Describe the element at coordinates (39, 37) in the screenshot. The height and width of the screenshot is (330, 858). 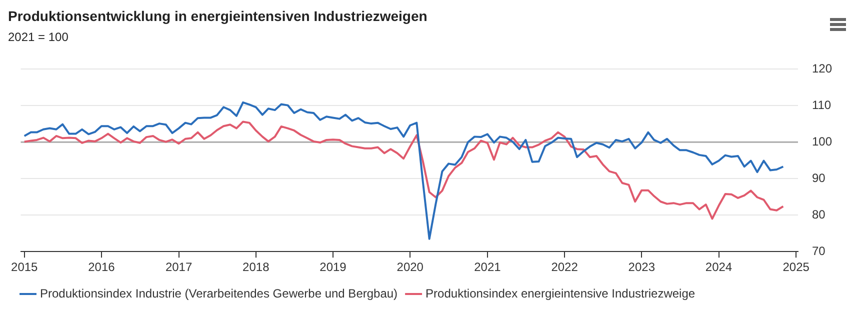
I see `chart-subtitle: 2021 = 100` at that location.